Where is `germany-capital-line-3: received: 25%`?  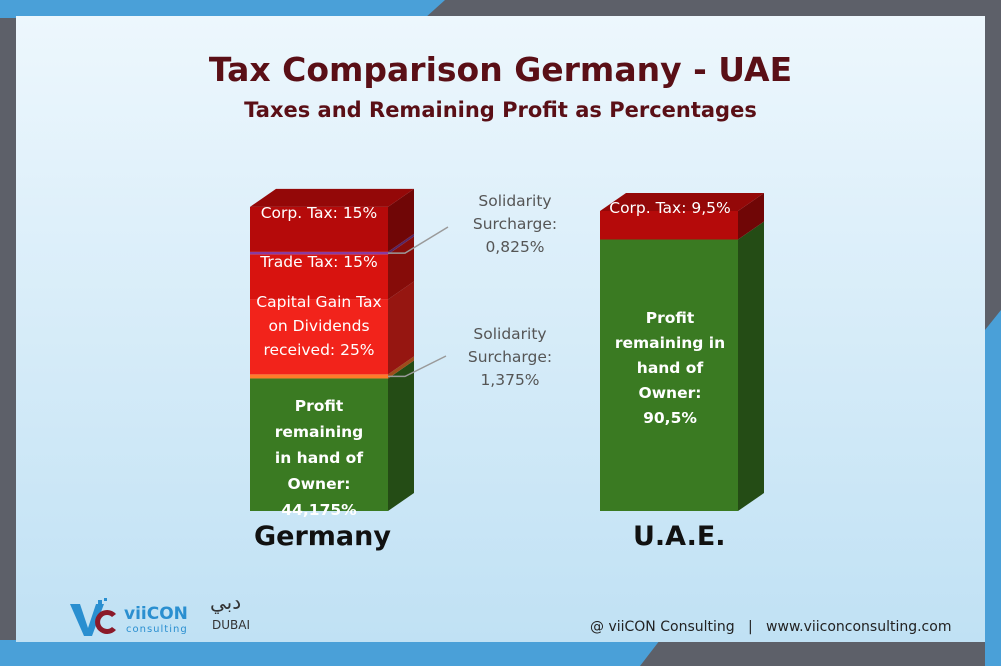 germany-capital-line-3: received: 25% is located at coordinates (319, 350).